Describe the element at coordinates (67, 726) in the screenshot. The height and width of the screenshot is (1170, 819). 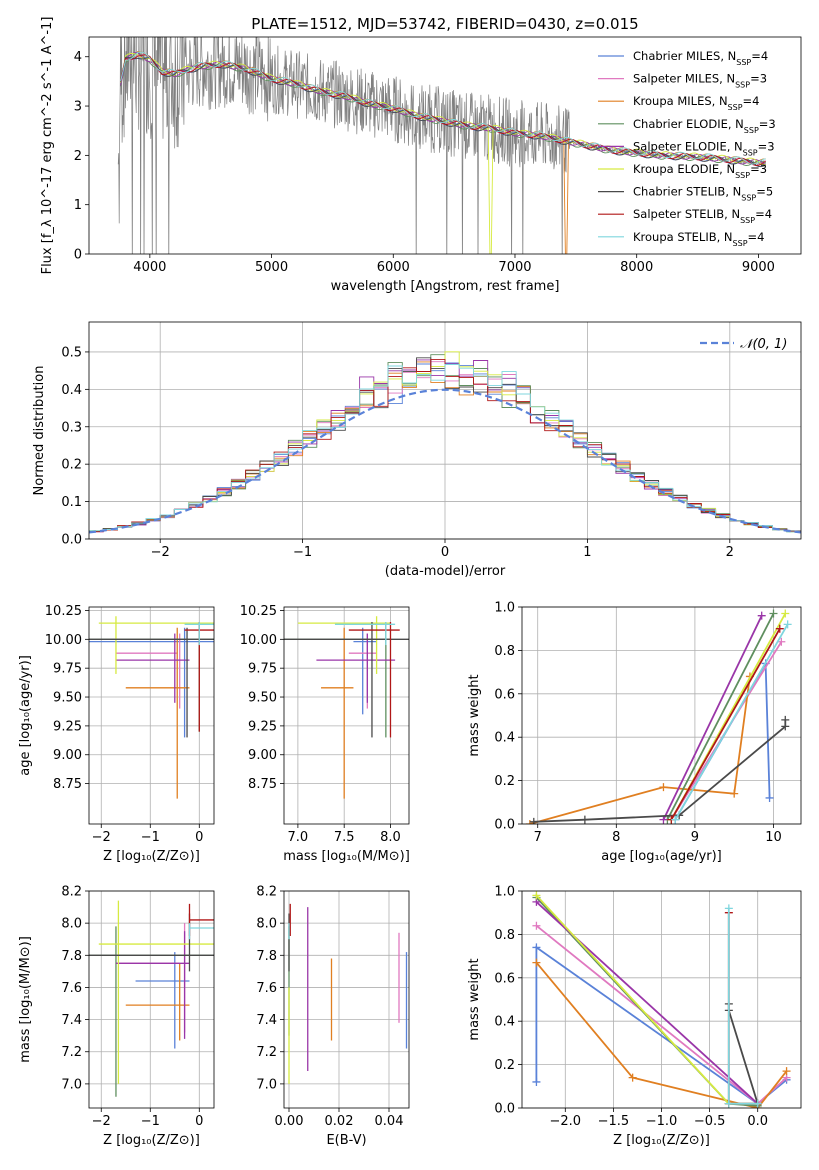
I see `y-tick-label: 9.25` at that location.